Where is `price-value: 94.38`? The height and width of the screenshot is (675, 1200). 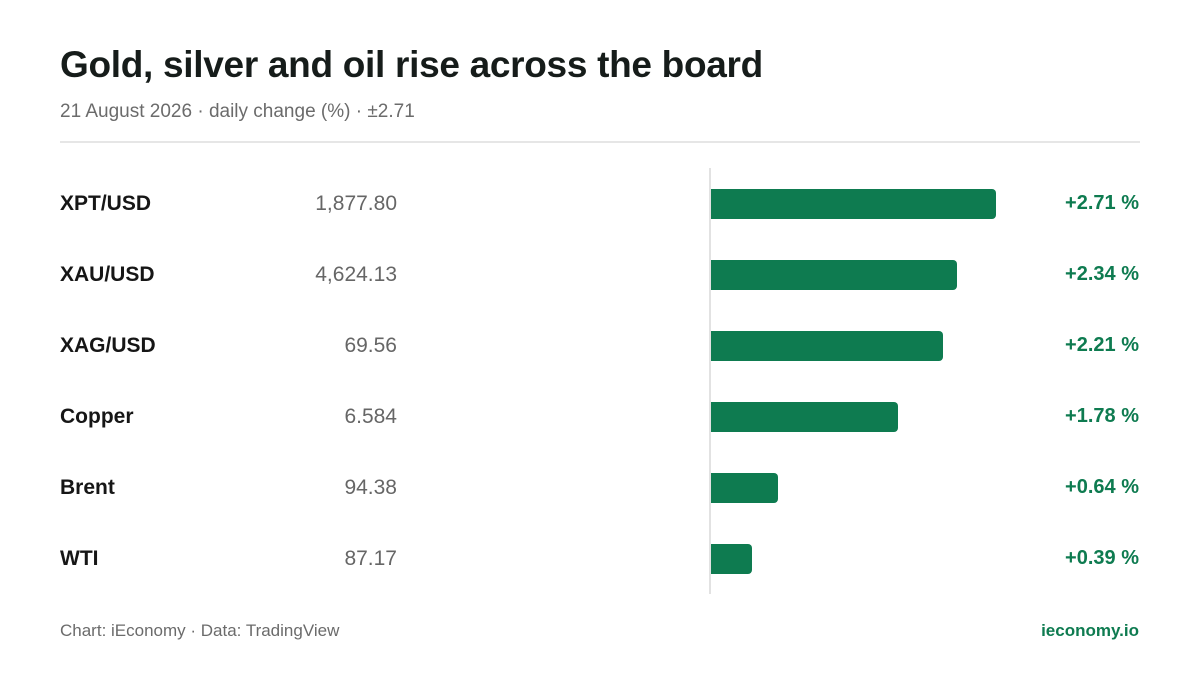 price-value: 94.38 is located at coordinates (370, 487).